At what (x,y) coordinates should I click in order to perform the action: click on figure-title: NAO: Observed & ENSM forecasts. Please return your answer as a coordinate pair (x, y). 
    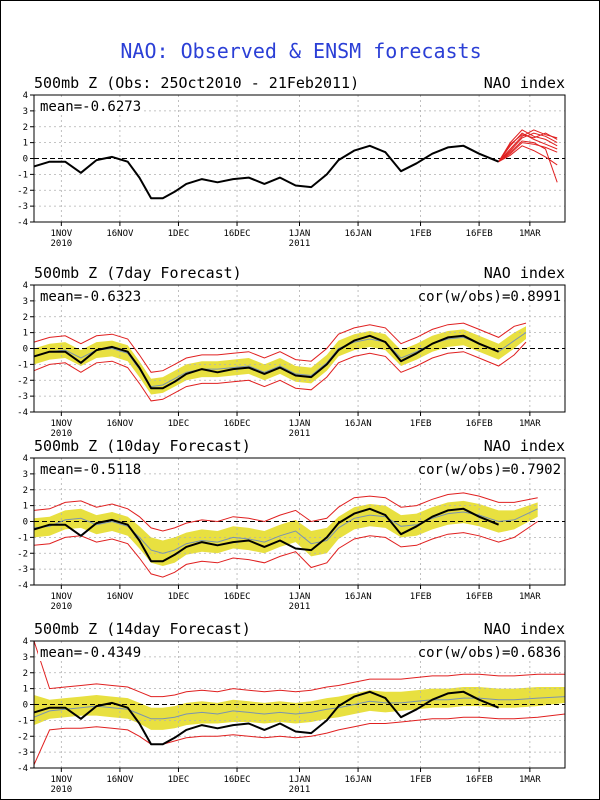
    Looking at the image, I should click on (301, 51).